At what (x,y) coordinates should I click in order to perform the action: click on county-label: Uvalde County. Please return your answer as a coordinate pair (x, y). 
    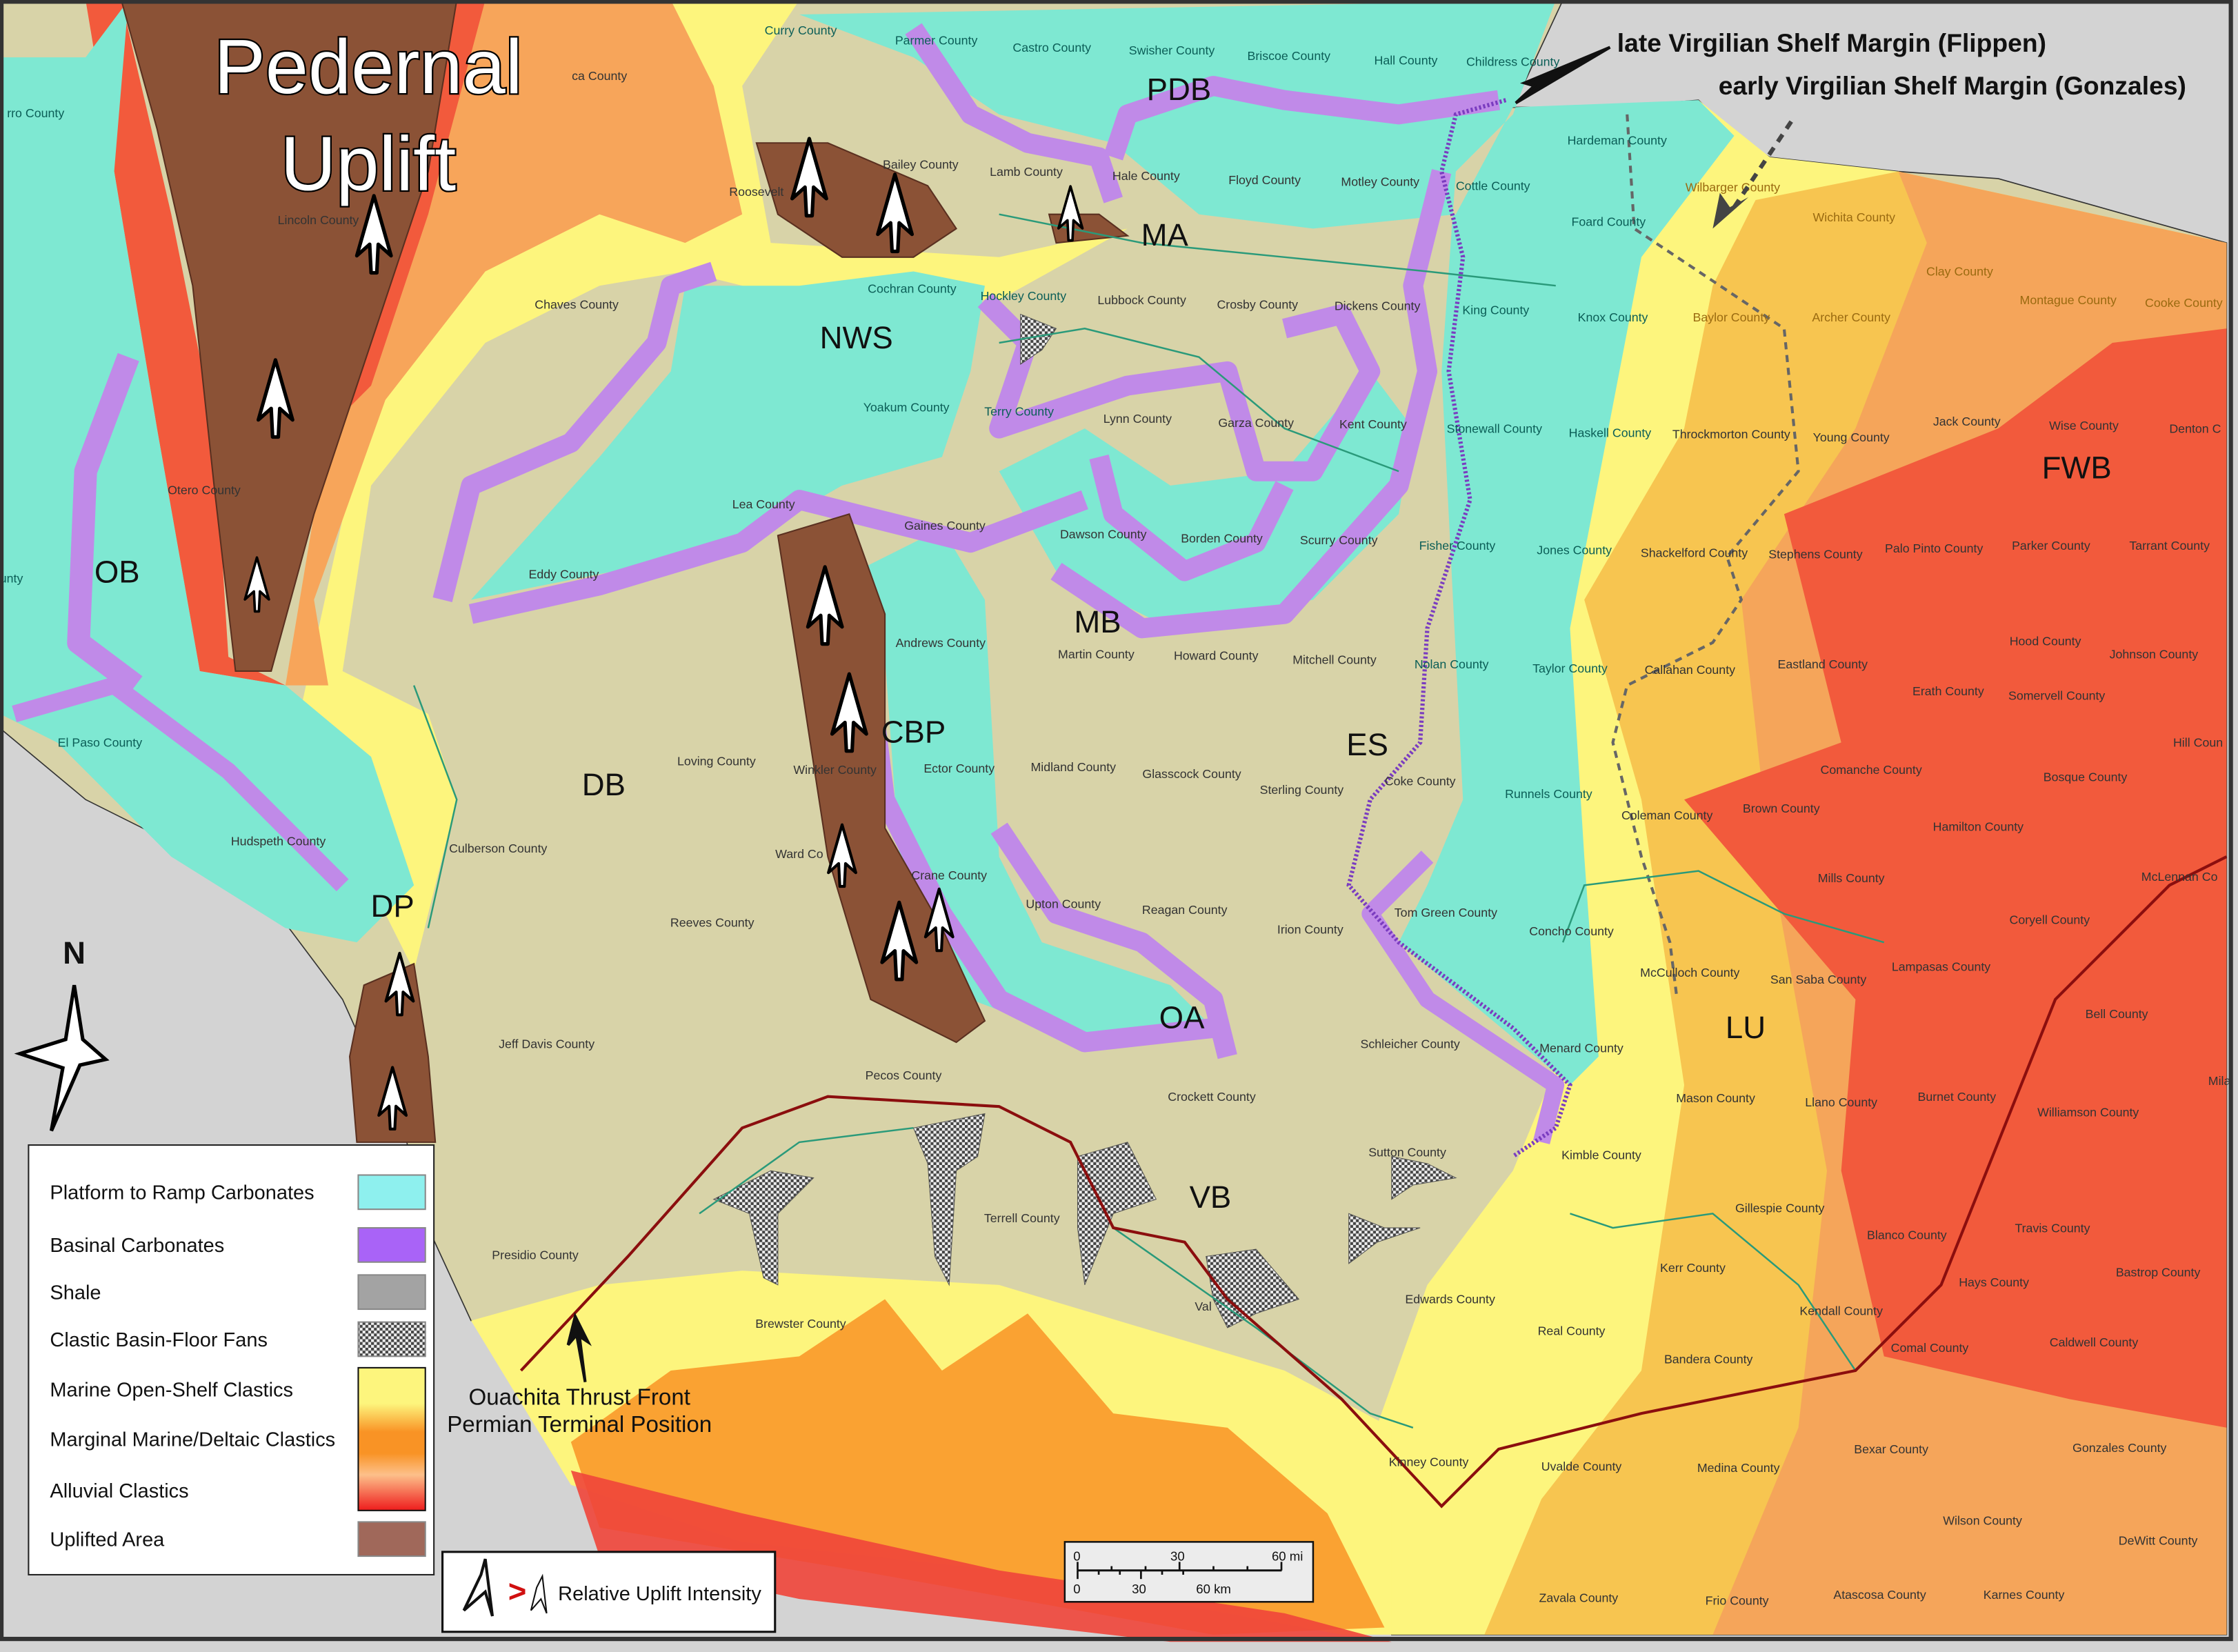
    Looking at the image, I should click on (1581, 1467).